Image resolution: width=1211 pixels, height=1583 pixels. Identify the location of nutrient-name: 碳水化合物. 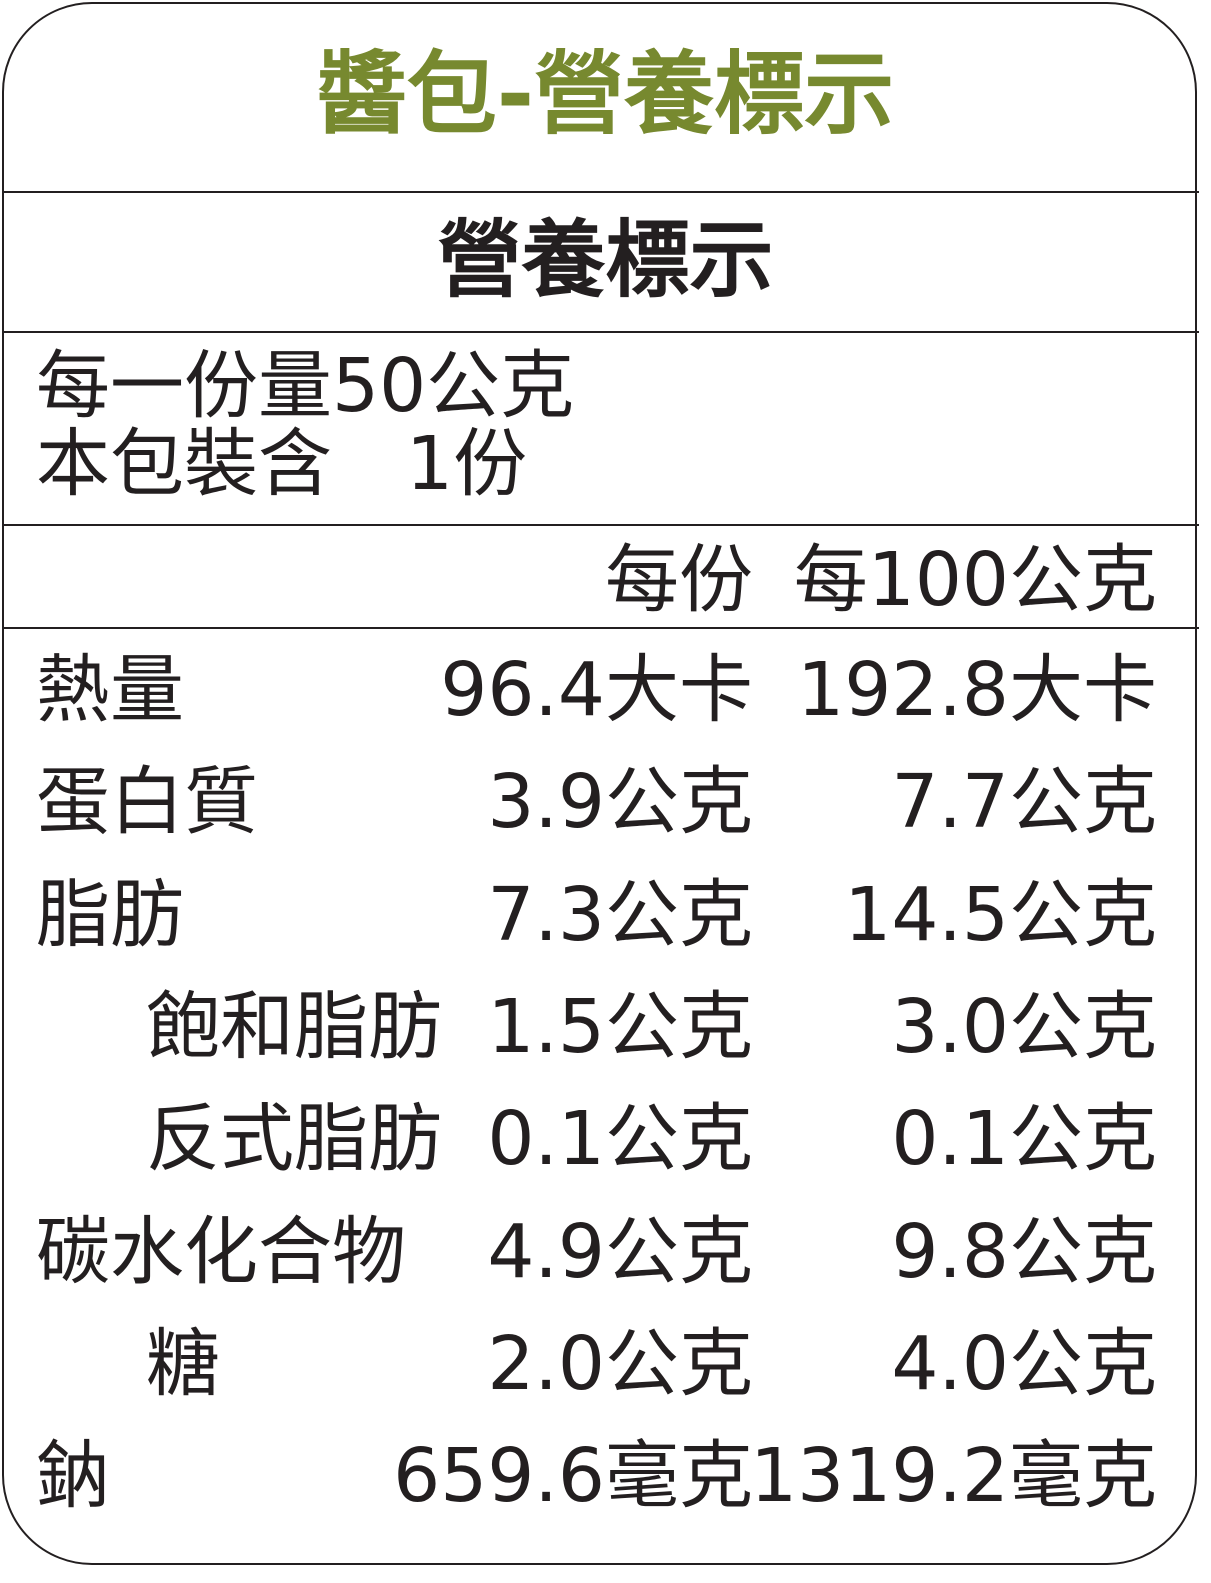
(221, 1251).